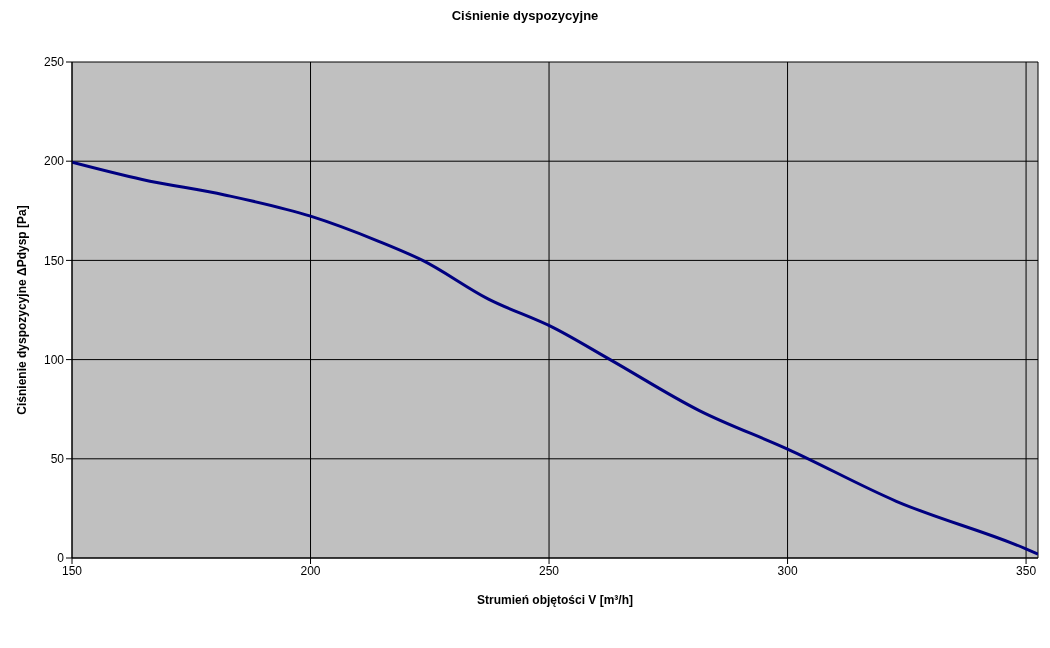 The height and width of the screenshot is (648, 1050). What do you see at coordinates (54, 161) in the screenshot?
I see `y-tick-label: 200` at bounding box center [54, 161].